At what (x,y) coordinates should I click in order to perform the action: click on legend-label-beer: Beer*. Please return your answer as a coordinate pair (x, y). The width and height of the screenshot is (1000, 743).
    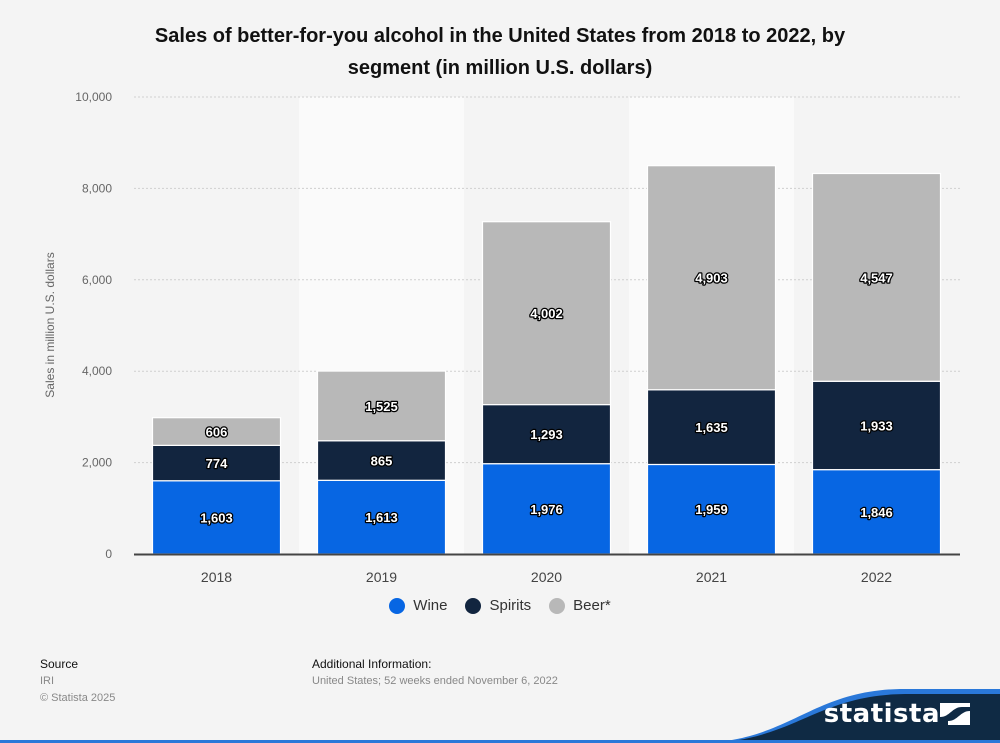
    Looking at the image, I should click on (592, 605).